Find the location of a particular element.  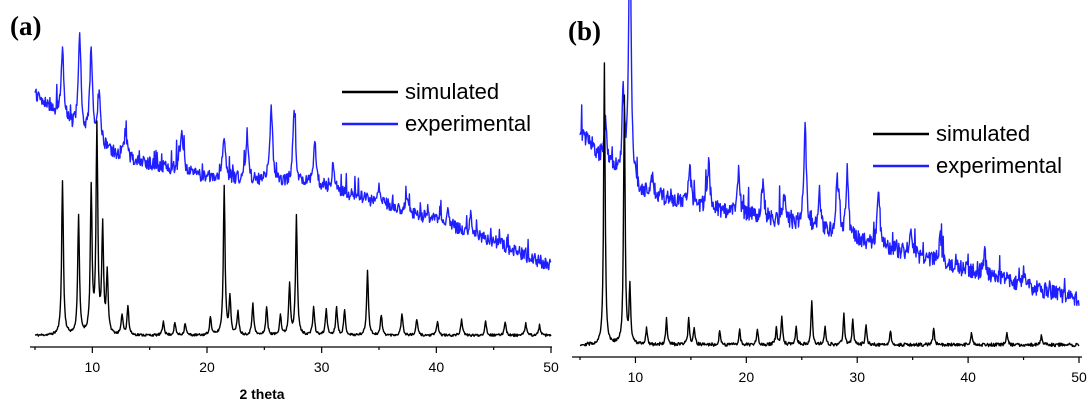

panel-a-x-tick-label-40: 40 is located at coordinates (437, 367).